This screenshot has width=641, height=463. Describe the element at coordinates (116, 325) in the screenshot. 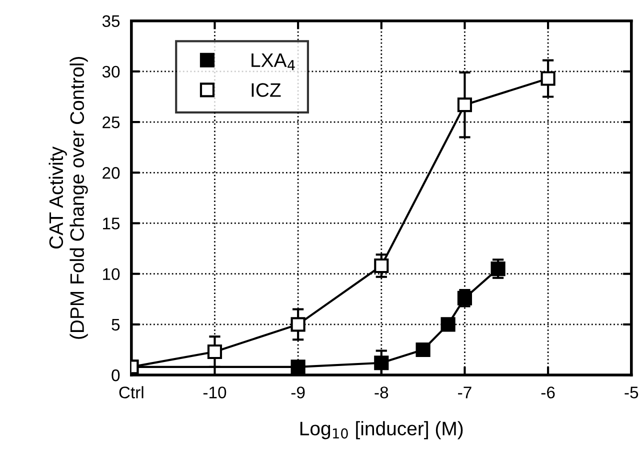

I see `y-tick-label: 5` at that location.